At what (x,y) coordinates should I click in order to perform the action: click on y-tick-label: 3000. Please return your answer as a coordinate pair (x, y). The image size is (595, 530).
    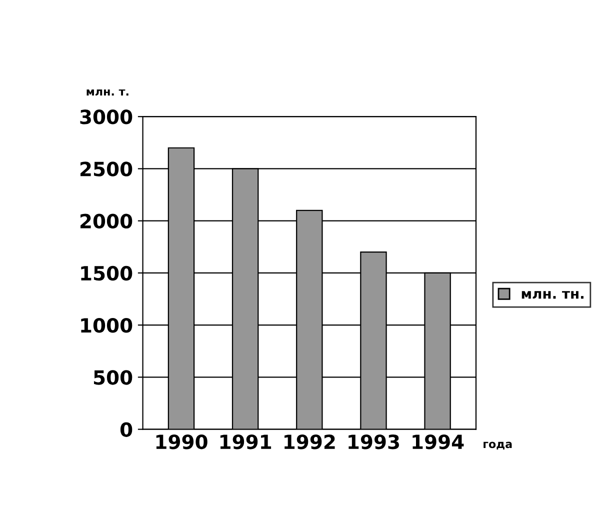
    Looking at the image, I should click on (106, 117).